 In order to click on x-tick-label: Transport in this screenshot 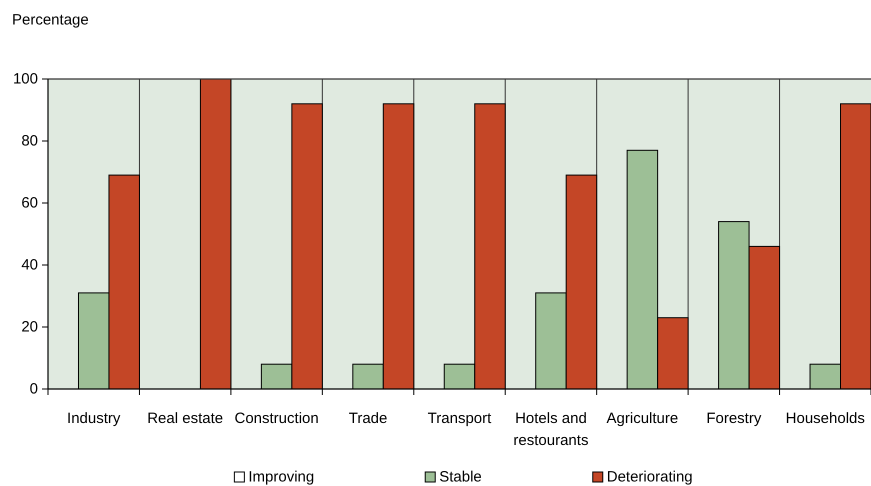, I will do `click(460, 418)`.